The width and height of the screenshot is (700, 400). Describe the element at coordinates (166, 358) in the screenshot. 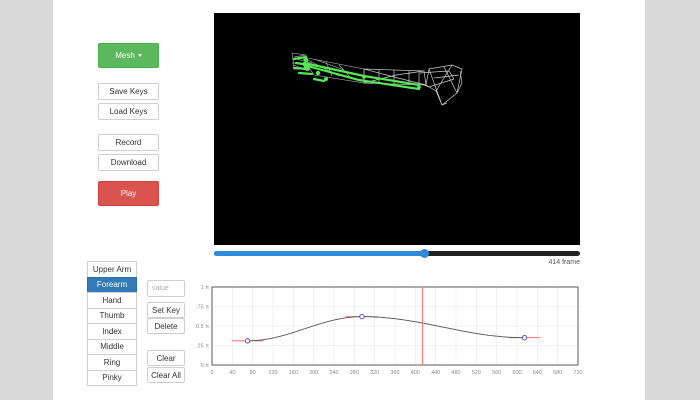

I see `clear-button: Clear` at that location.